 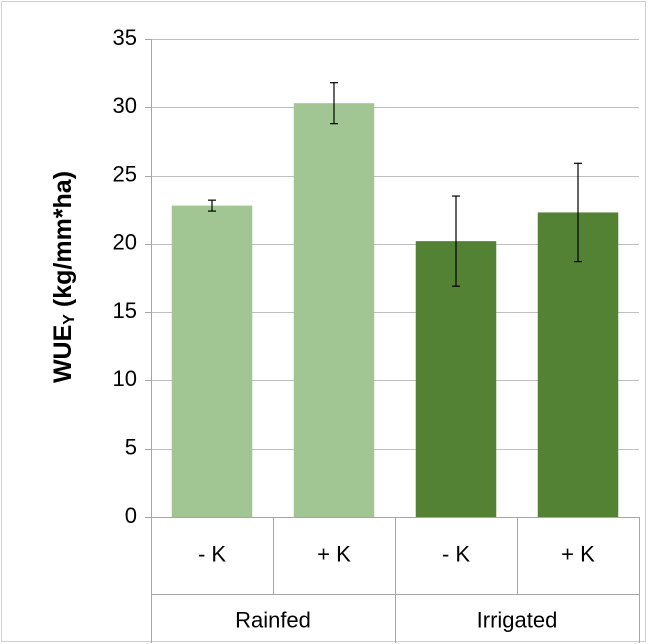 I want to click on y-axis-title-main: WUE, so click(x=63, y=354).